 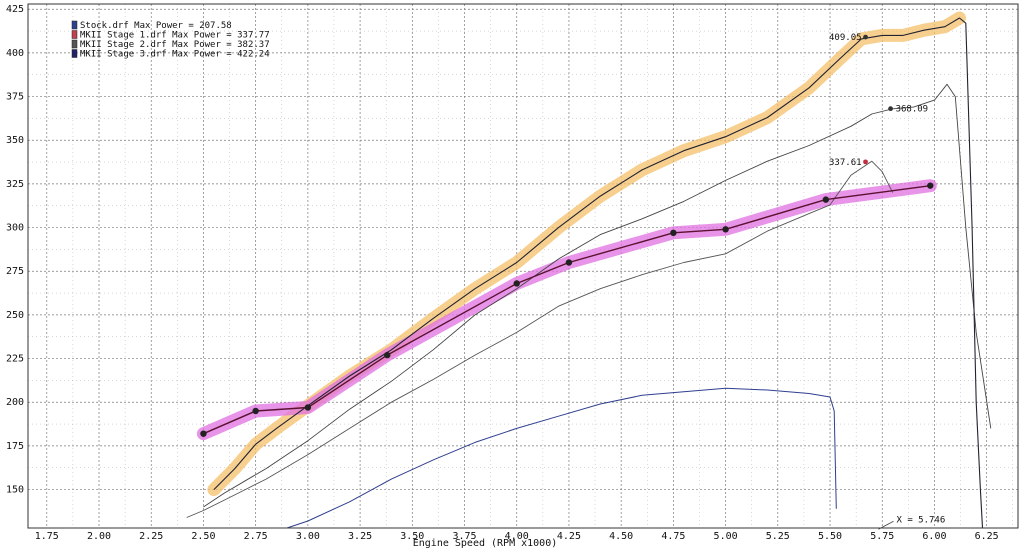 What do you see at coordinates (15, 359) in the screenshot?
I see `y-tick-label: 225` at bounding box center [15, 359].